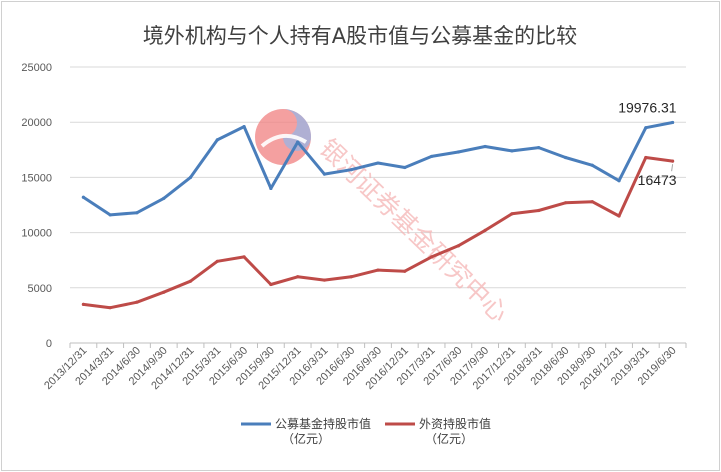 This screenshot has height=472, width=721. I want to click on data-label: 19976.31, so click(647, 107).